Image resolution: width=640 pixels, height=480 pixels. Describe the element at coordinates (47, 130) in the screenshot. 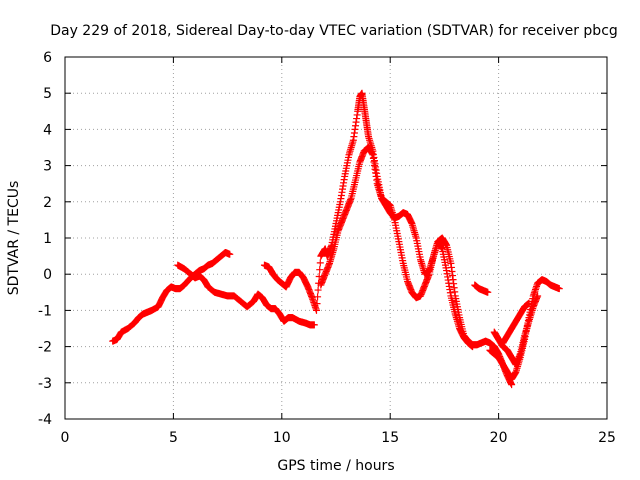

I see `y-tick-label: 4` at that location.